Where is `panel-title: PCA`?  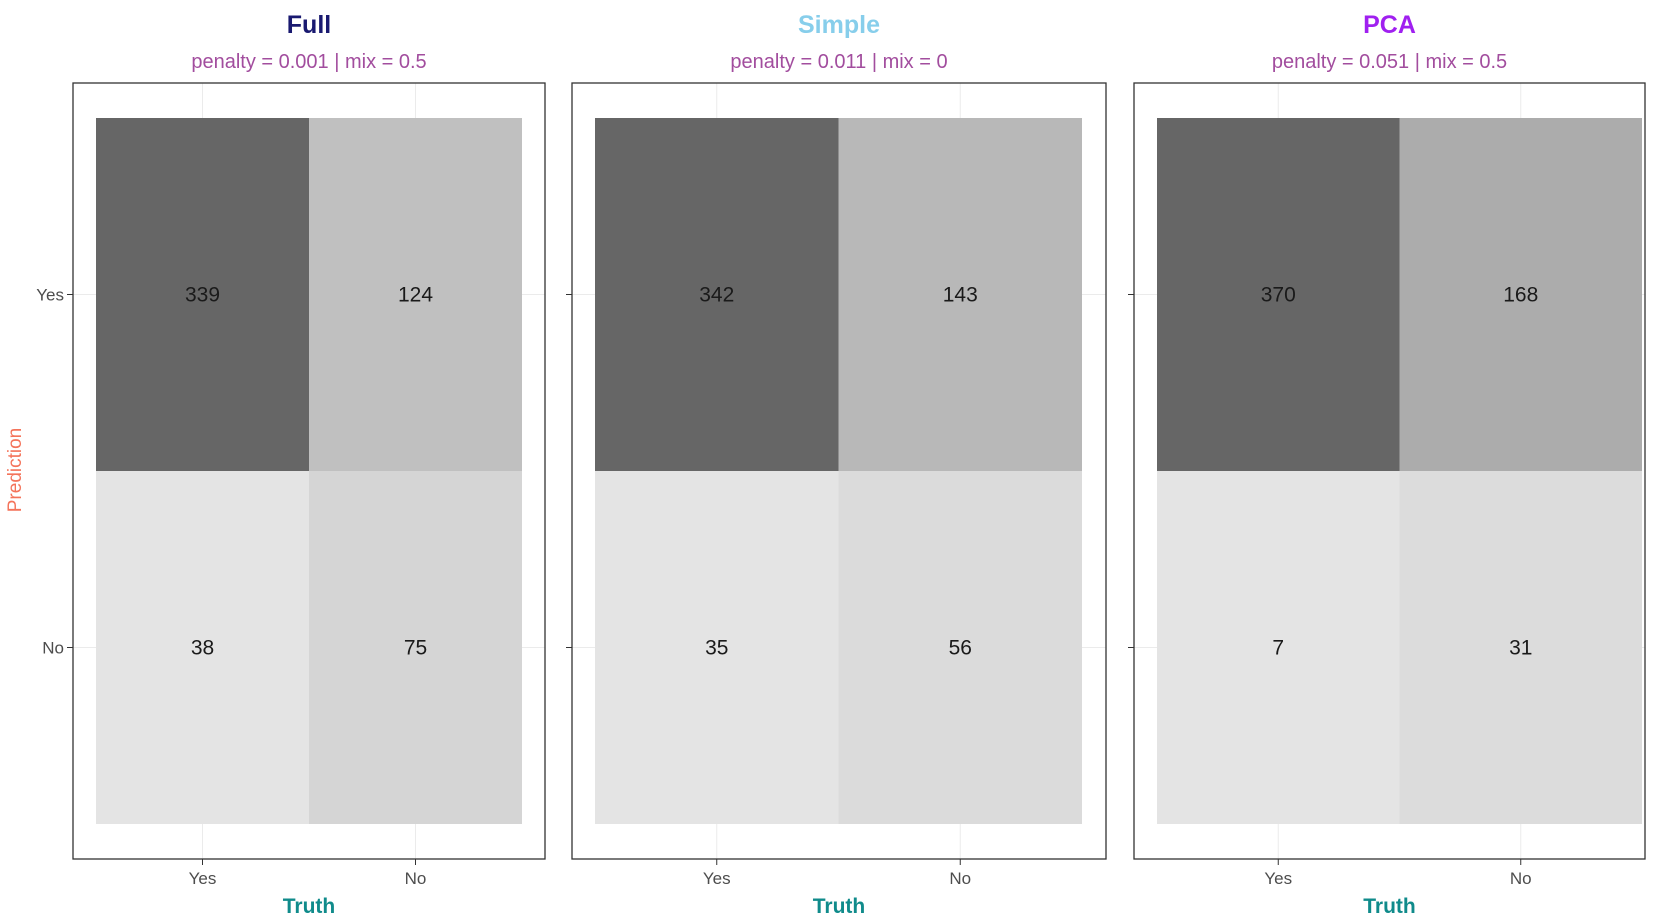 panel-title: PCA is located at coordinates (1389, 25).